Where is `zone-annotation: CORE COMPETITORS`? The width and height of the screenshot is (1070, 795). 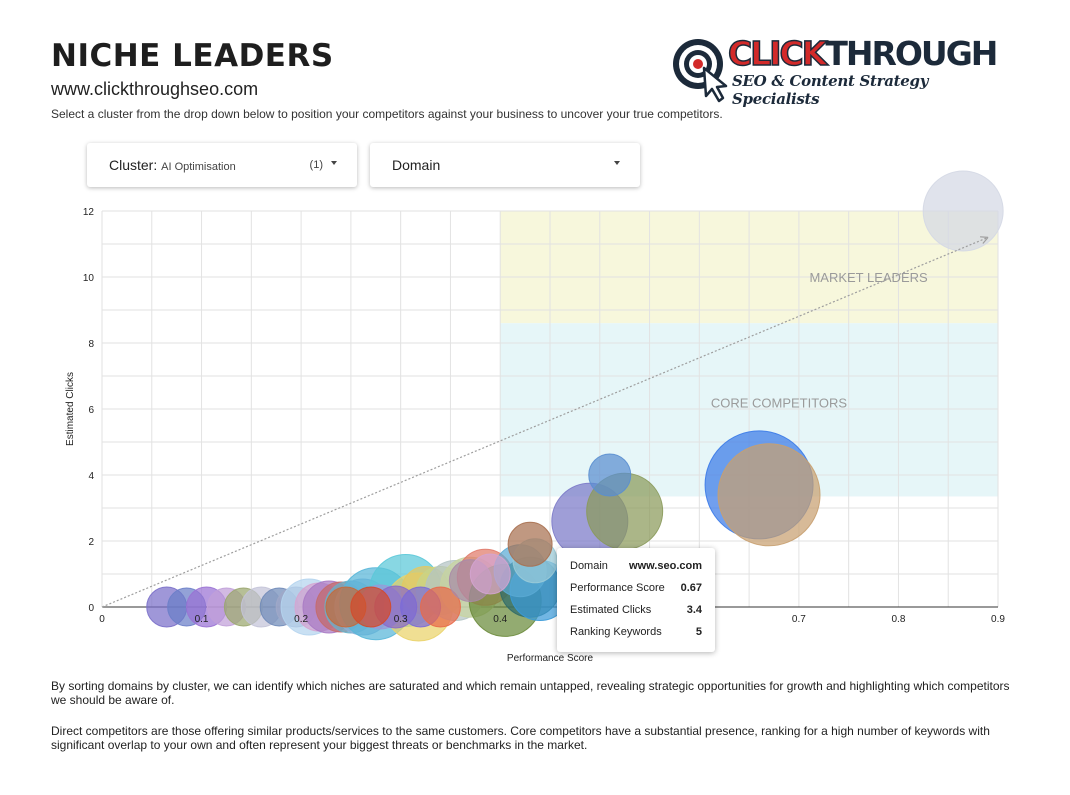 zone-annotation: CORE COMPETITORS is located at coordinates (779, 402).